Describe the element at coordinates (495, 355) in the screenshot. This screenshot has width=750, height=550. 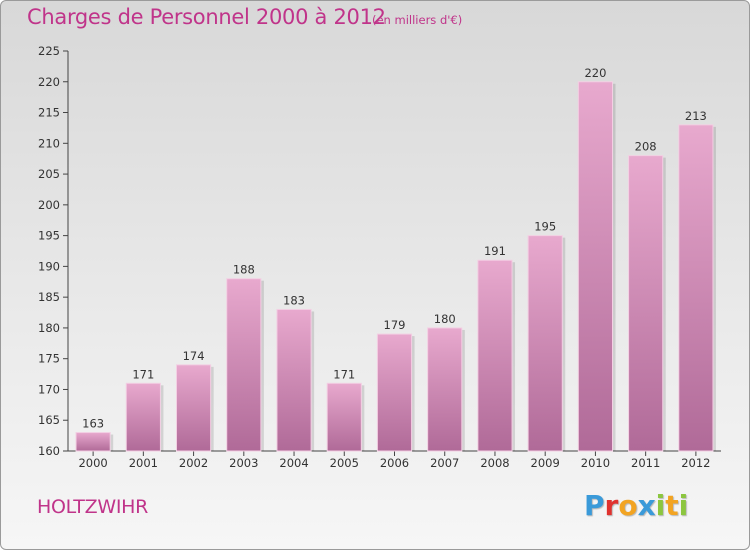
I see `bar-2008` at that location.